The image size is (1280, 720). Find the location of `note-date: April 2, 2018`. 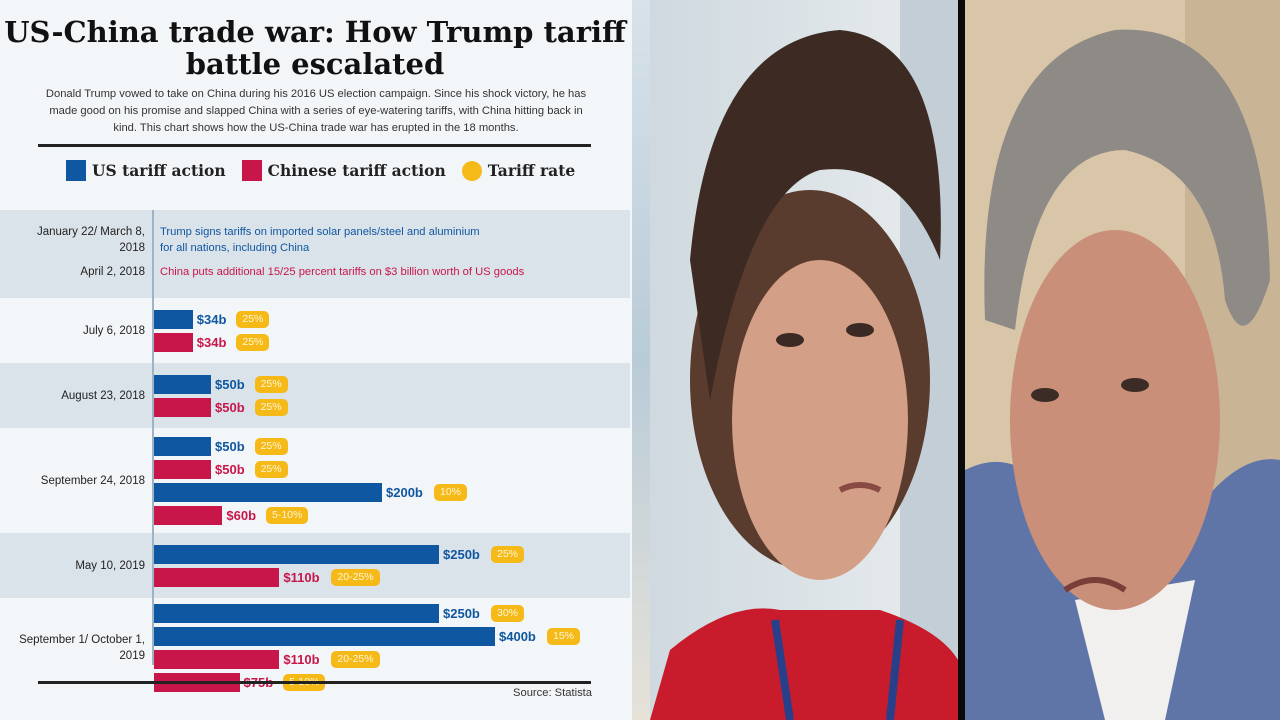

note-date: April 2, 2018 is located at coordinates (112, 272).